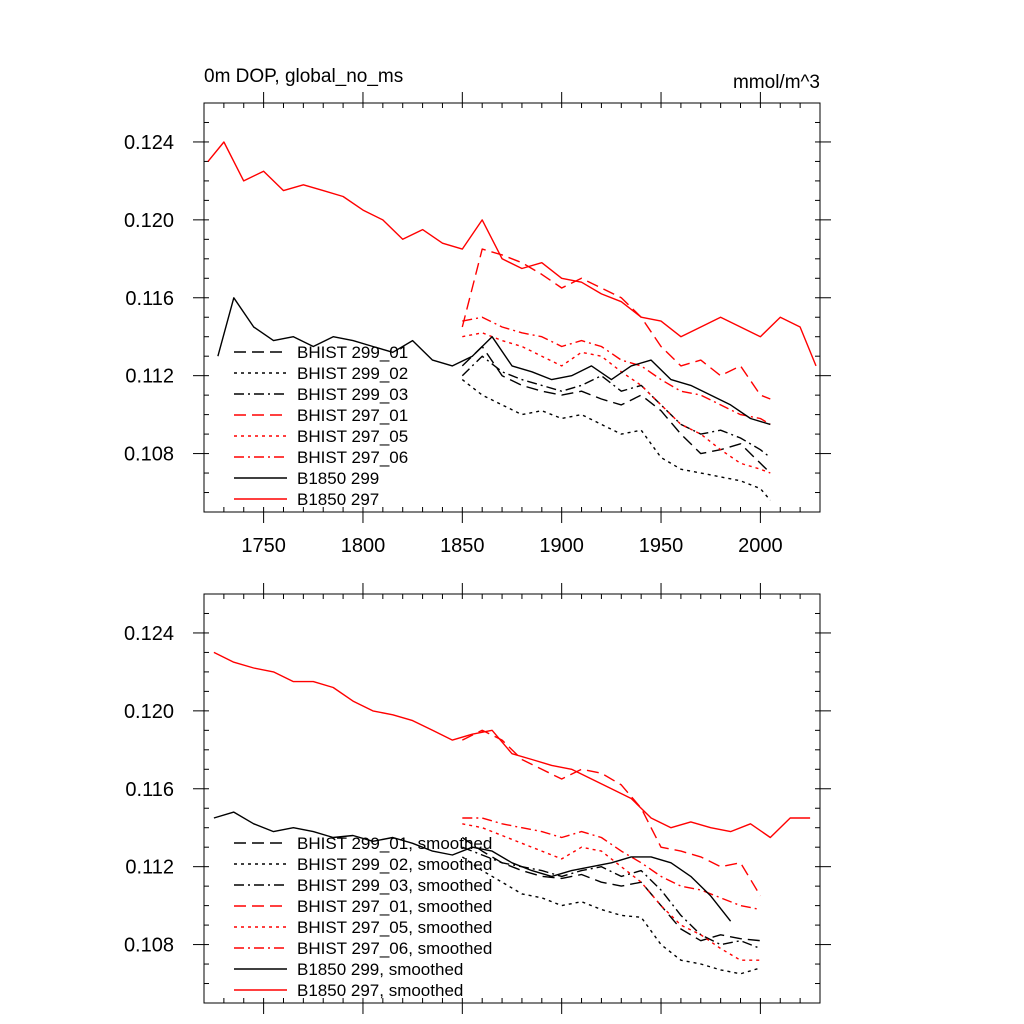  Describe the element at coordinates (394, 864) in the screenshot. I see `legend-label: BHIST 299_02, smoothed` at that location.